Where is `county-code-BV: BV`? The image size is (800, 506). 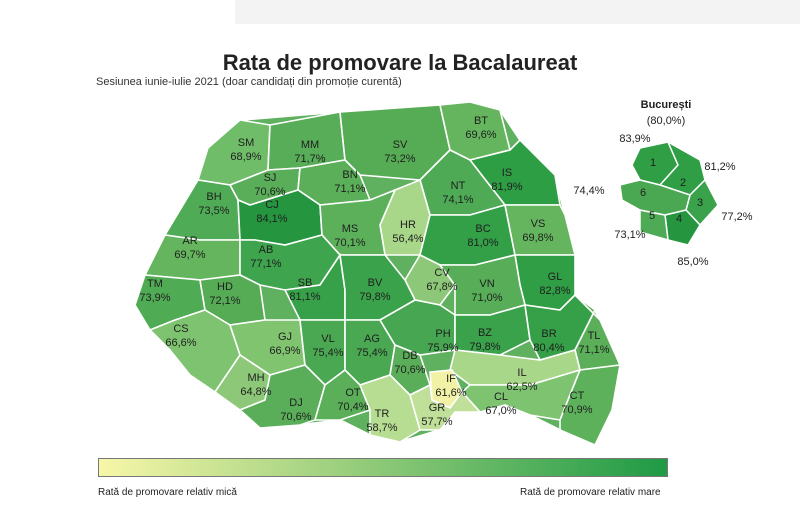
county-code-BV: BV is located at coordinates (375, 283).